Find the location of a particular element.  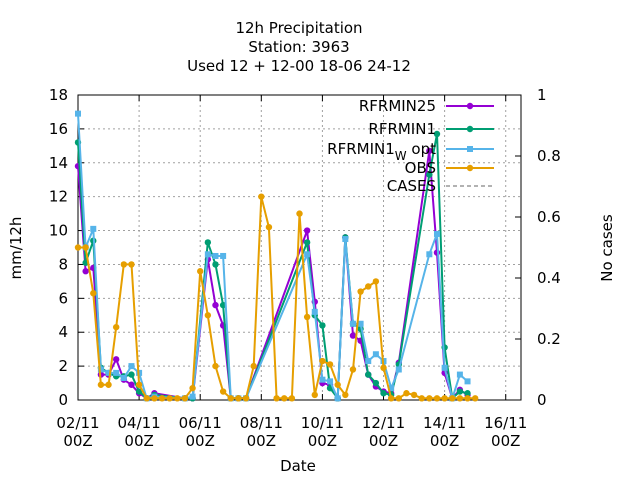

legend-label: RFRMIN1W opt is located at coordinates (381, 151).